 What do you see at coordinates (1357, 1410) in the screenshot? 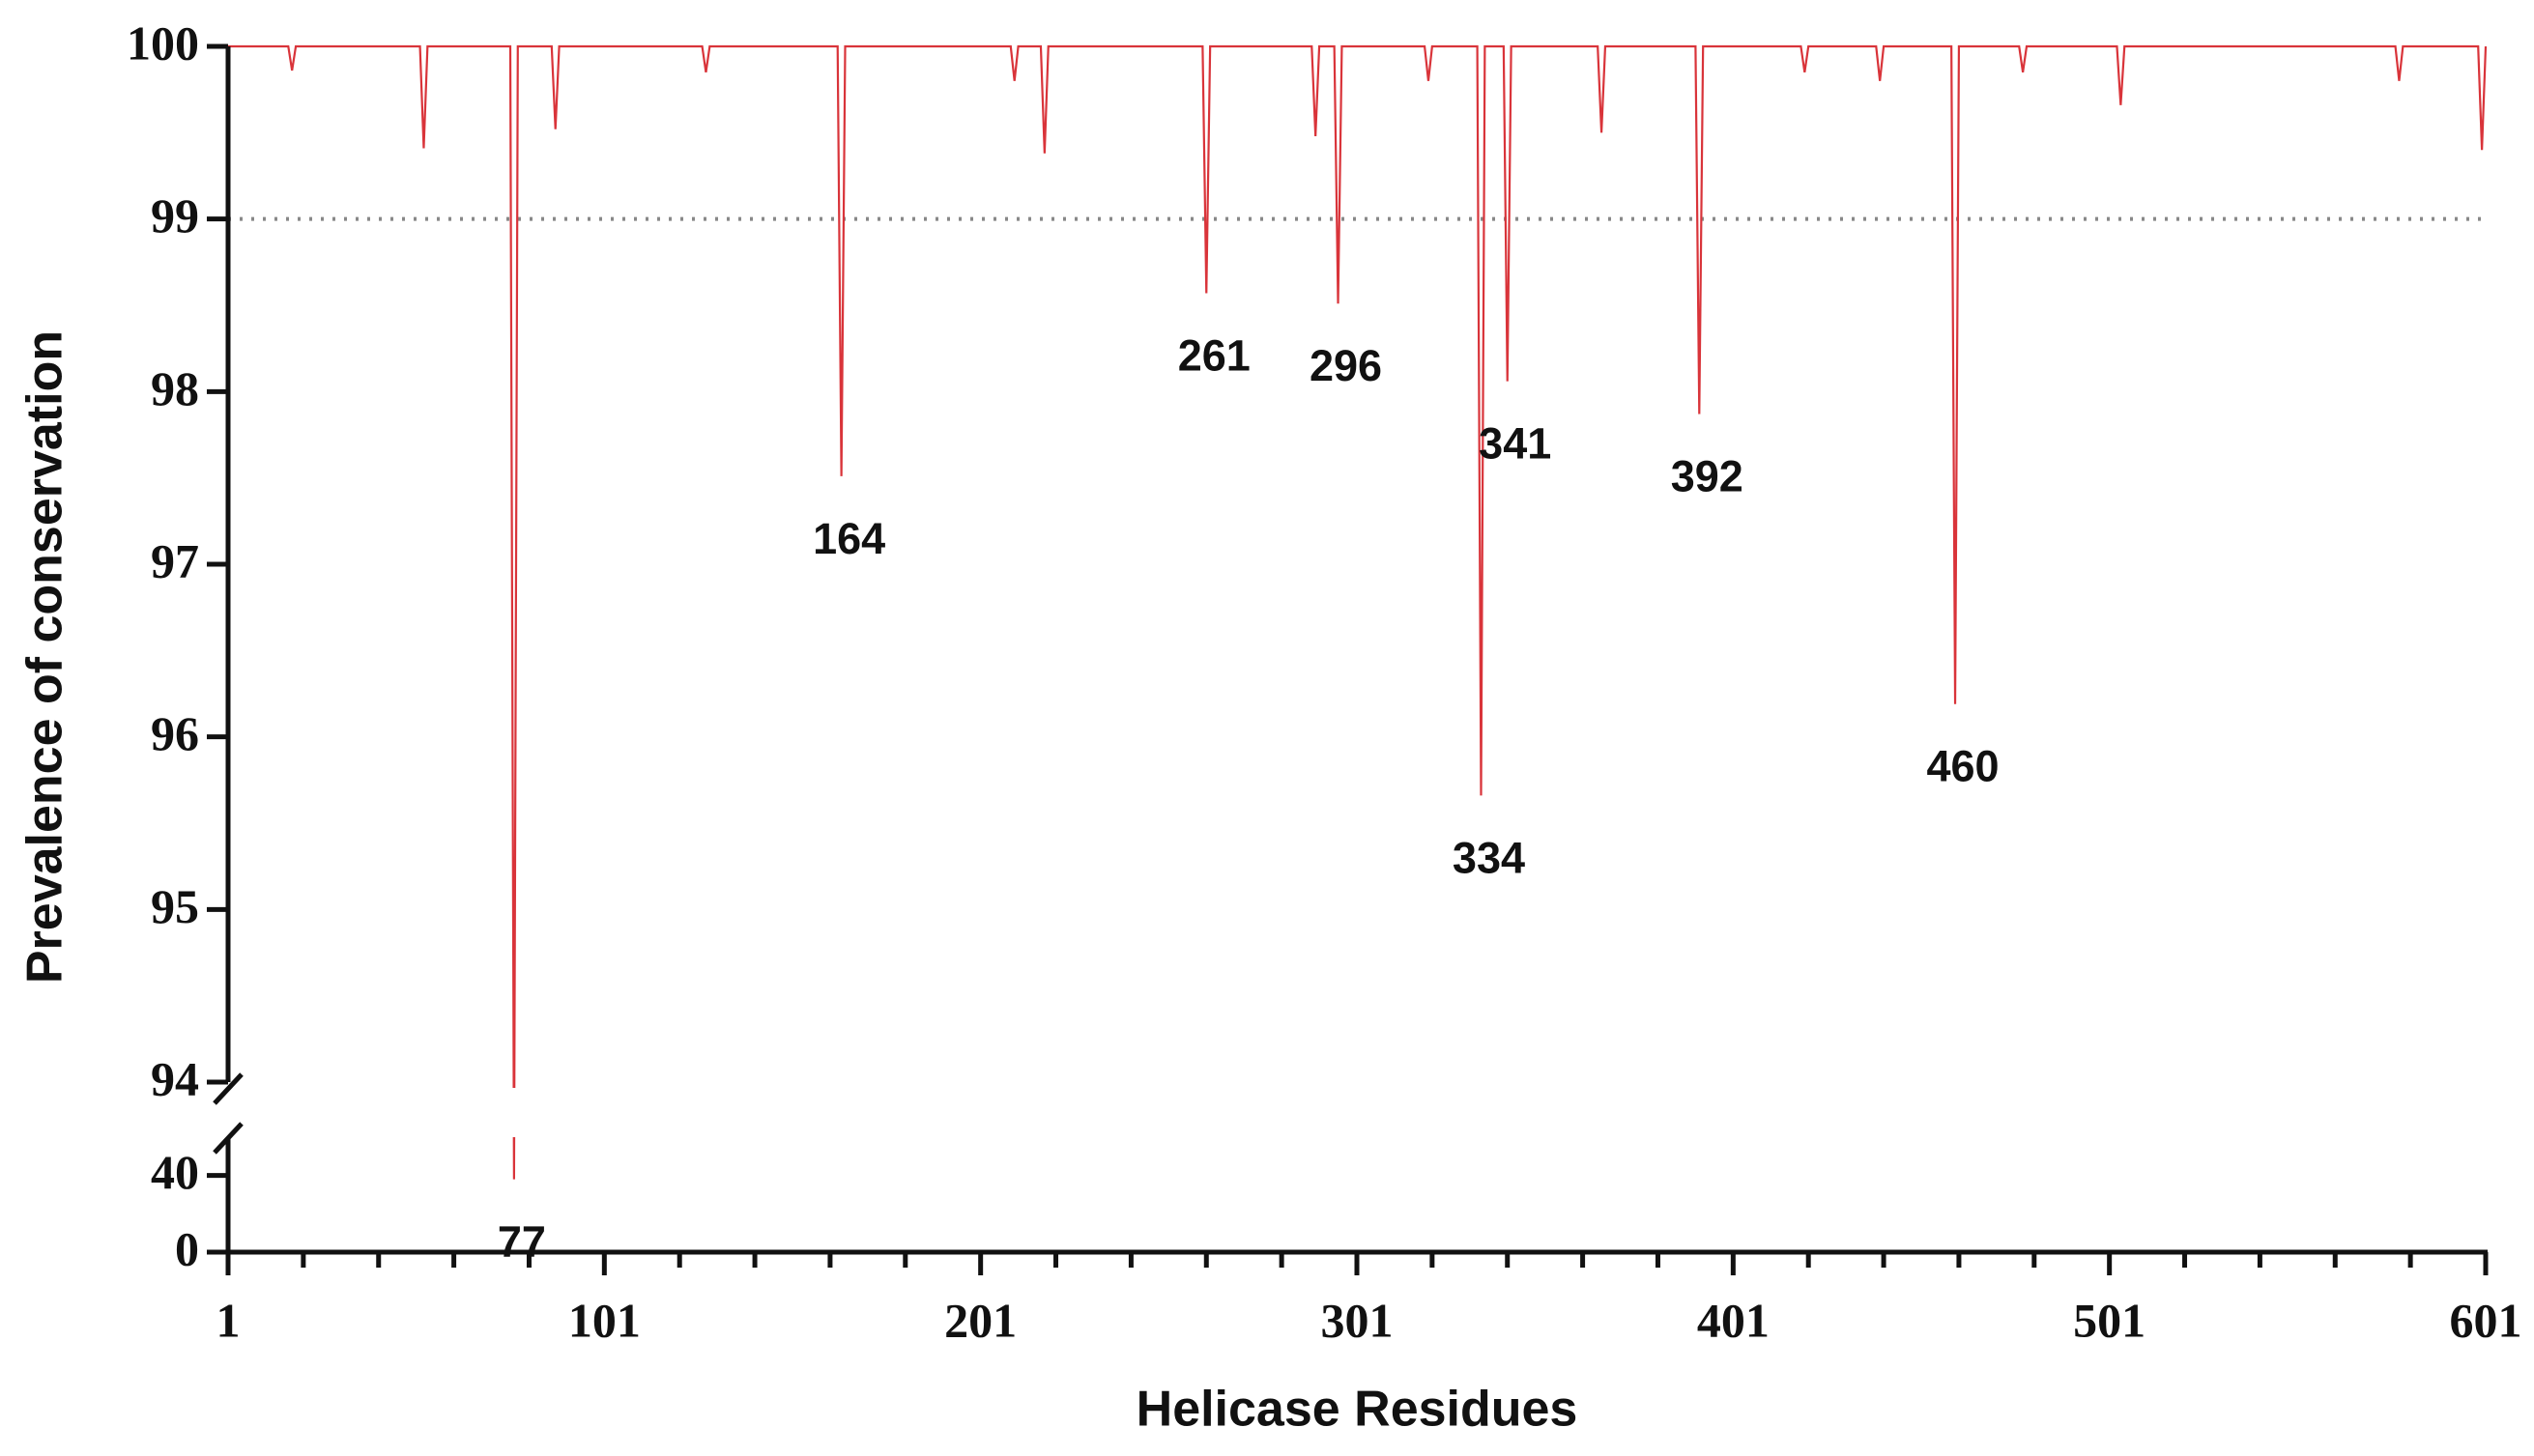
I see `x-axis-title: Helicase Residues` at bounding box center [1357, 1410].